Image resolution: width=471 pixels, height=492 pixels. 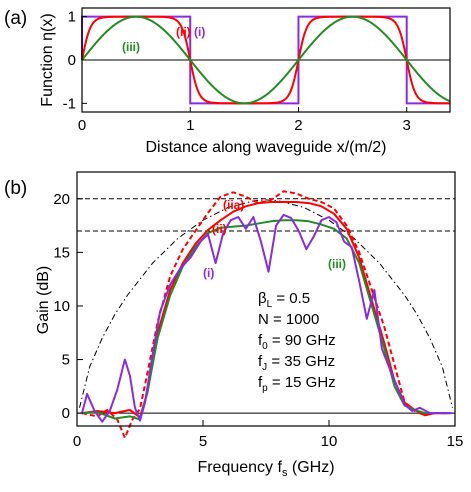 I want to click on panel-b-label-iia: (iia), so click(x=233, y=205).